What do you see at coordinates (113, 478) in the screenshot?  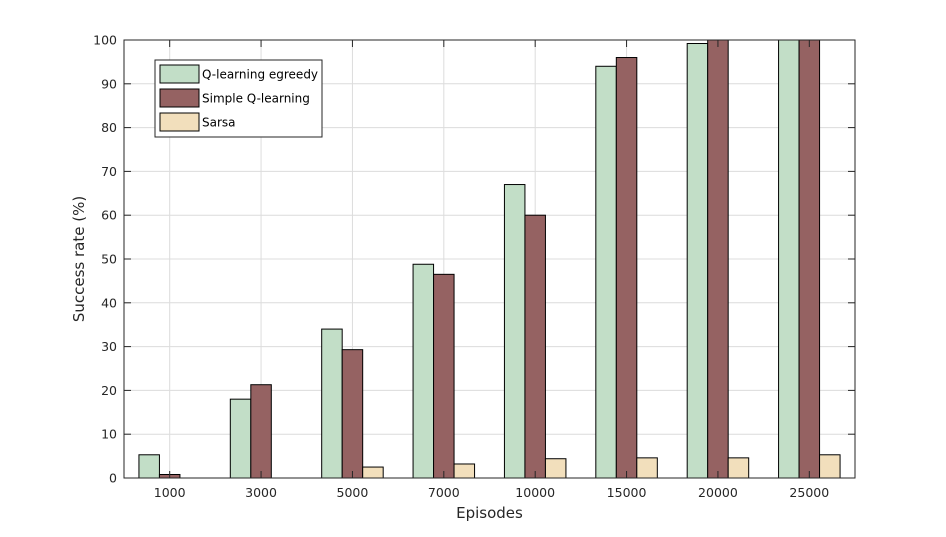 I see `y-tick-label: 0` at bounding box center [113, 478].